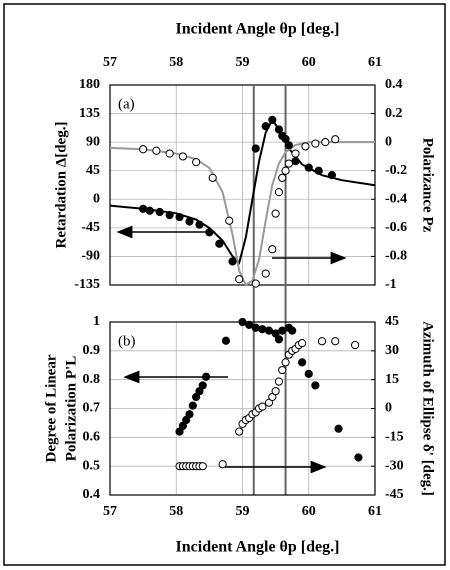  I want to click on y2-tick-label: 0.2, so click(394, 113).